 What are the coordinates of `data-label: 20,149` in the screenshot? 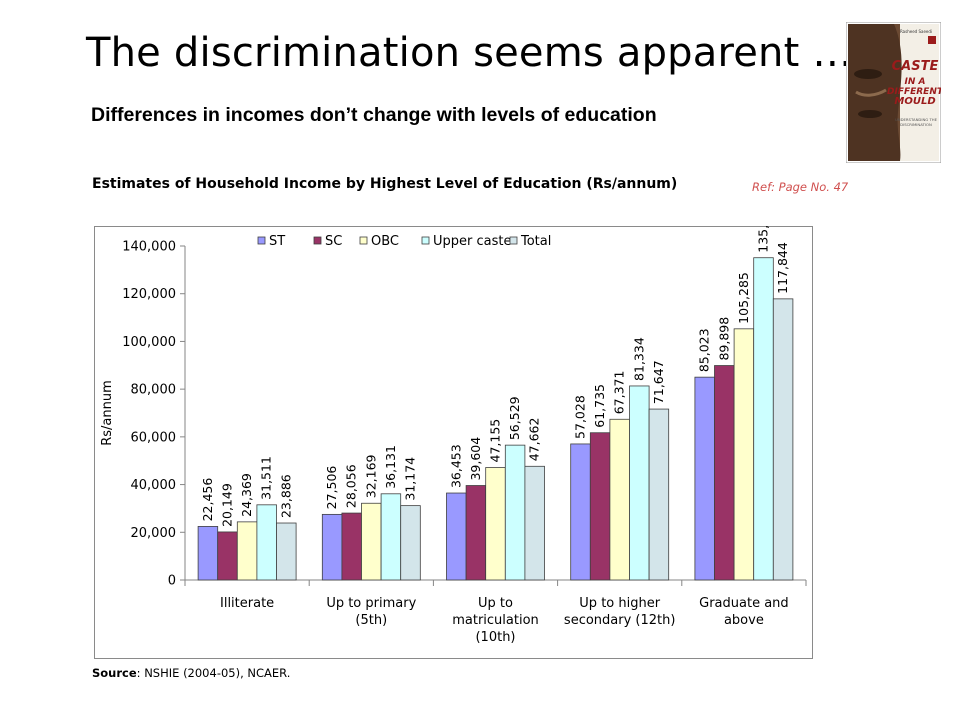 It's located at (227, 505).